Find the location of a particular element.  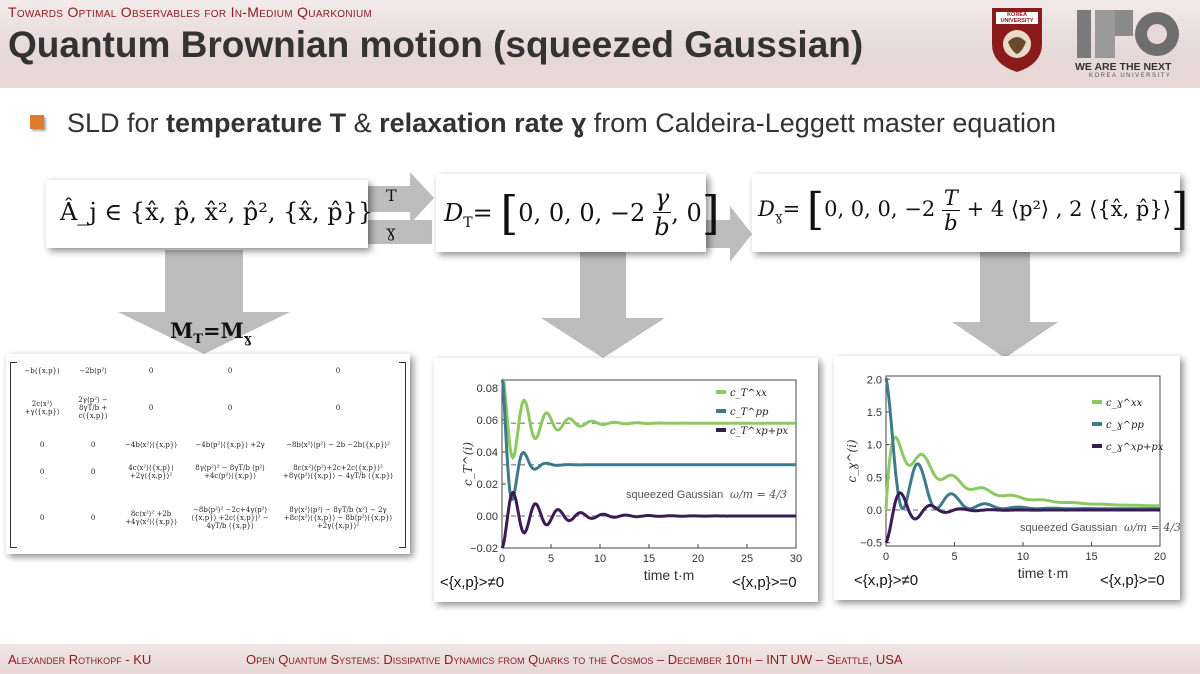

arrow-T-icon is located at coordinates (401, 198).